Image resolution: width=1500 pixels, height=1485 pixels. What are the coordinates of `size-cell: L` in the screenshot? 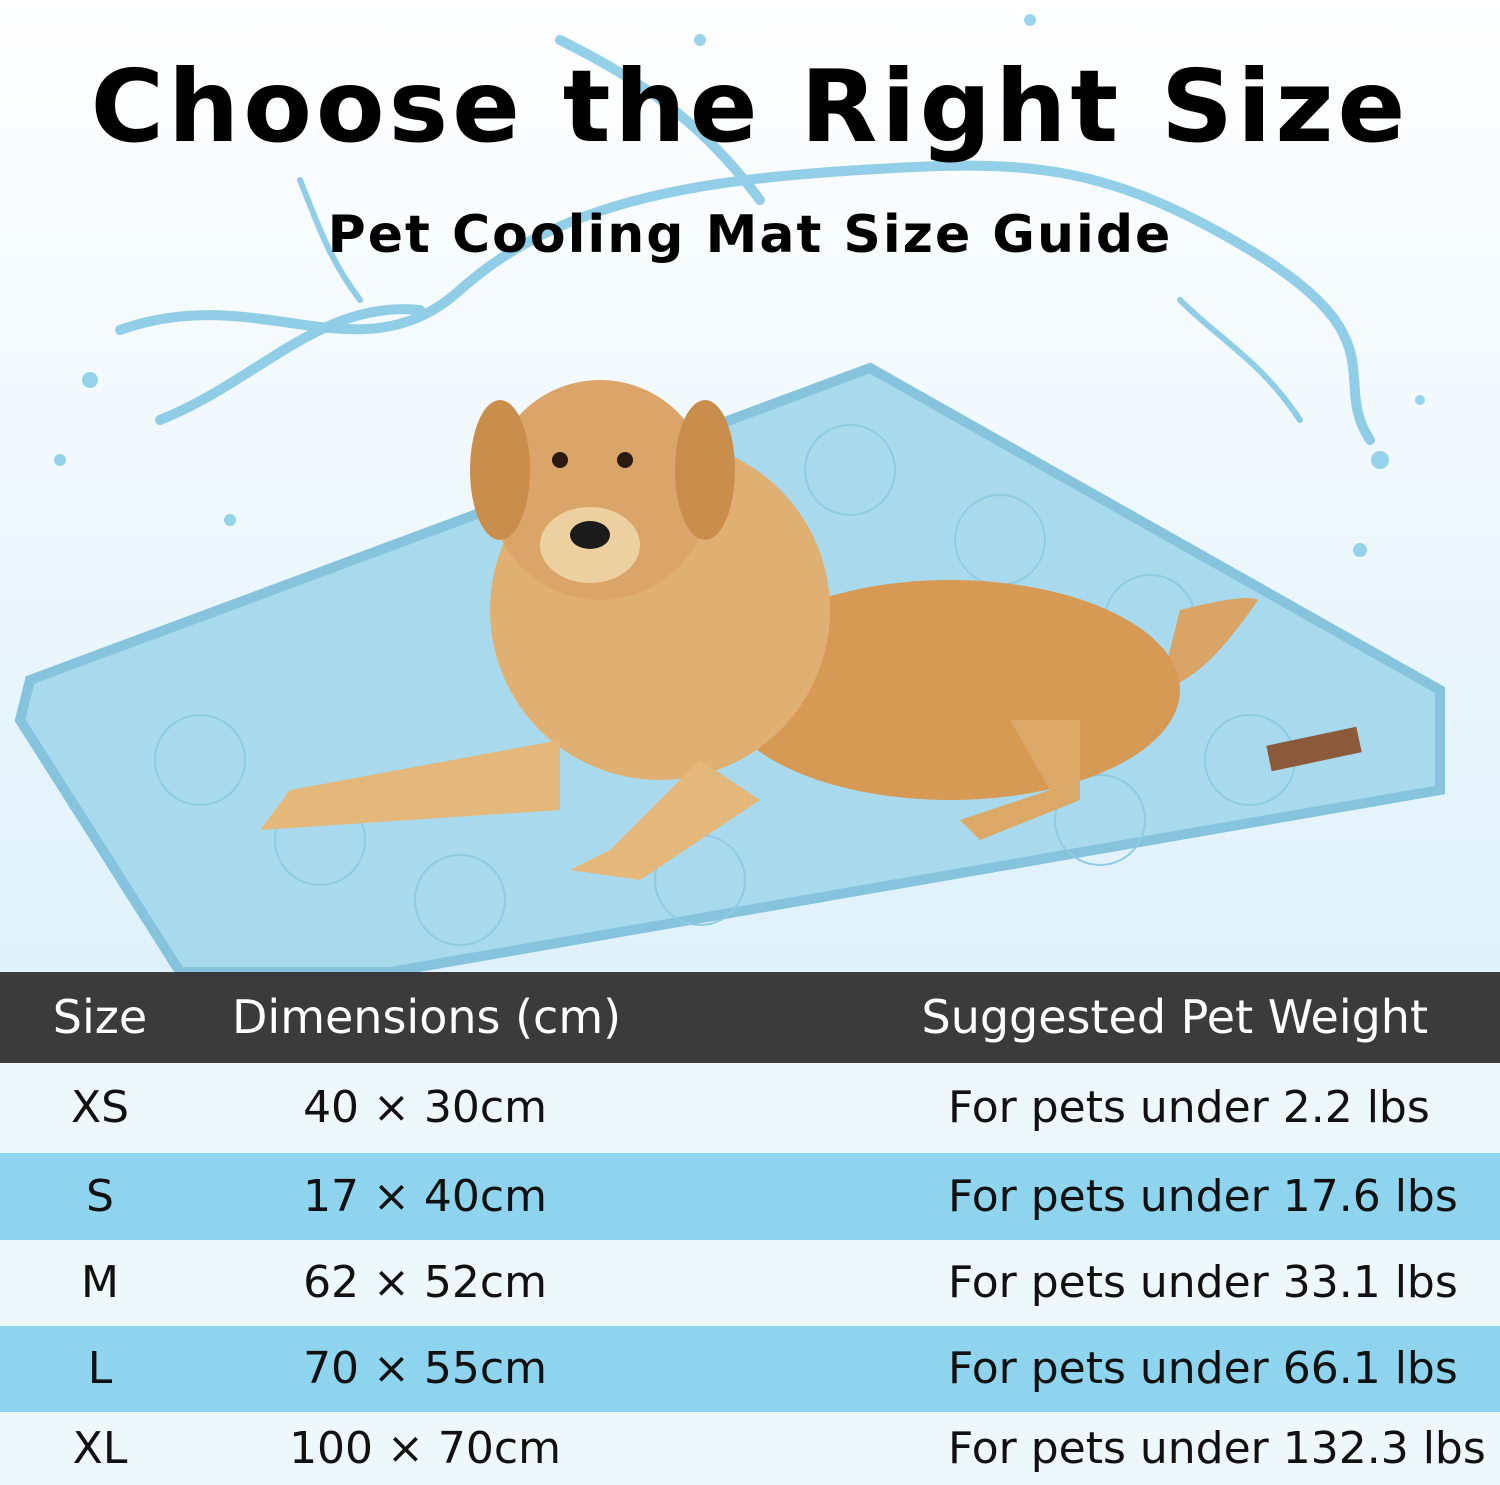 It's located at (100, 1368).